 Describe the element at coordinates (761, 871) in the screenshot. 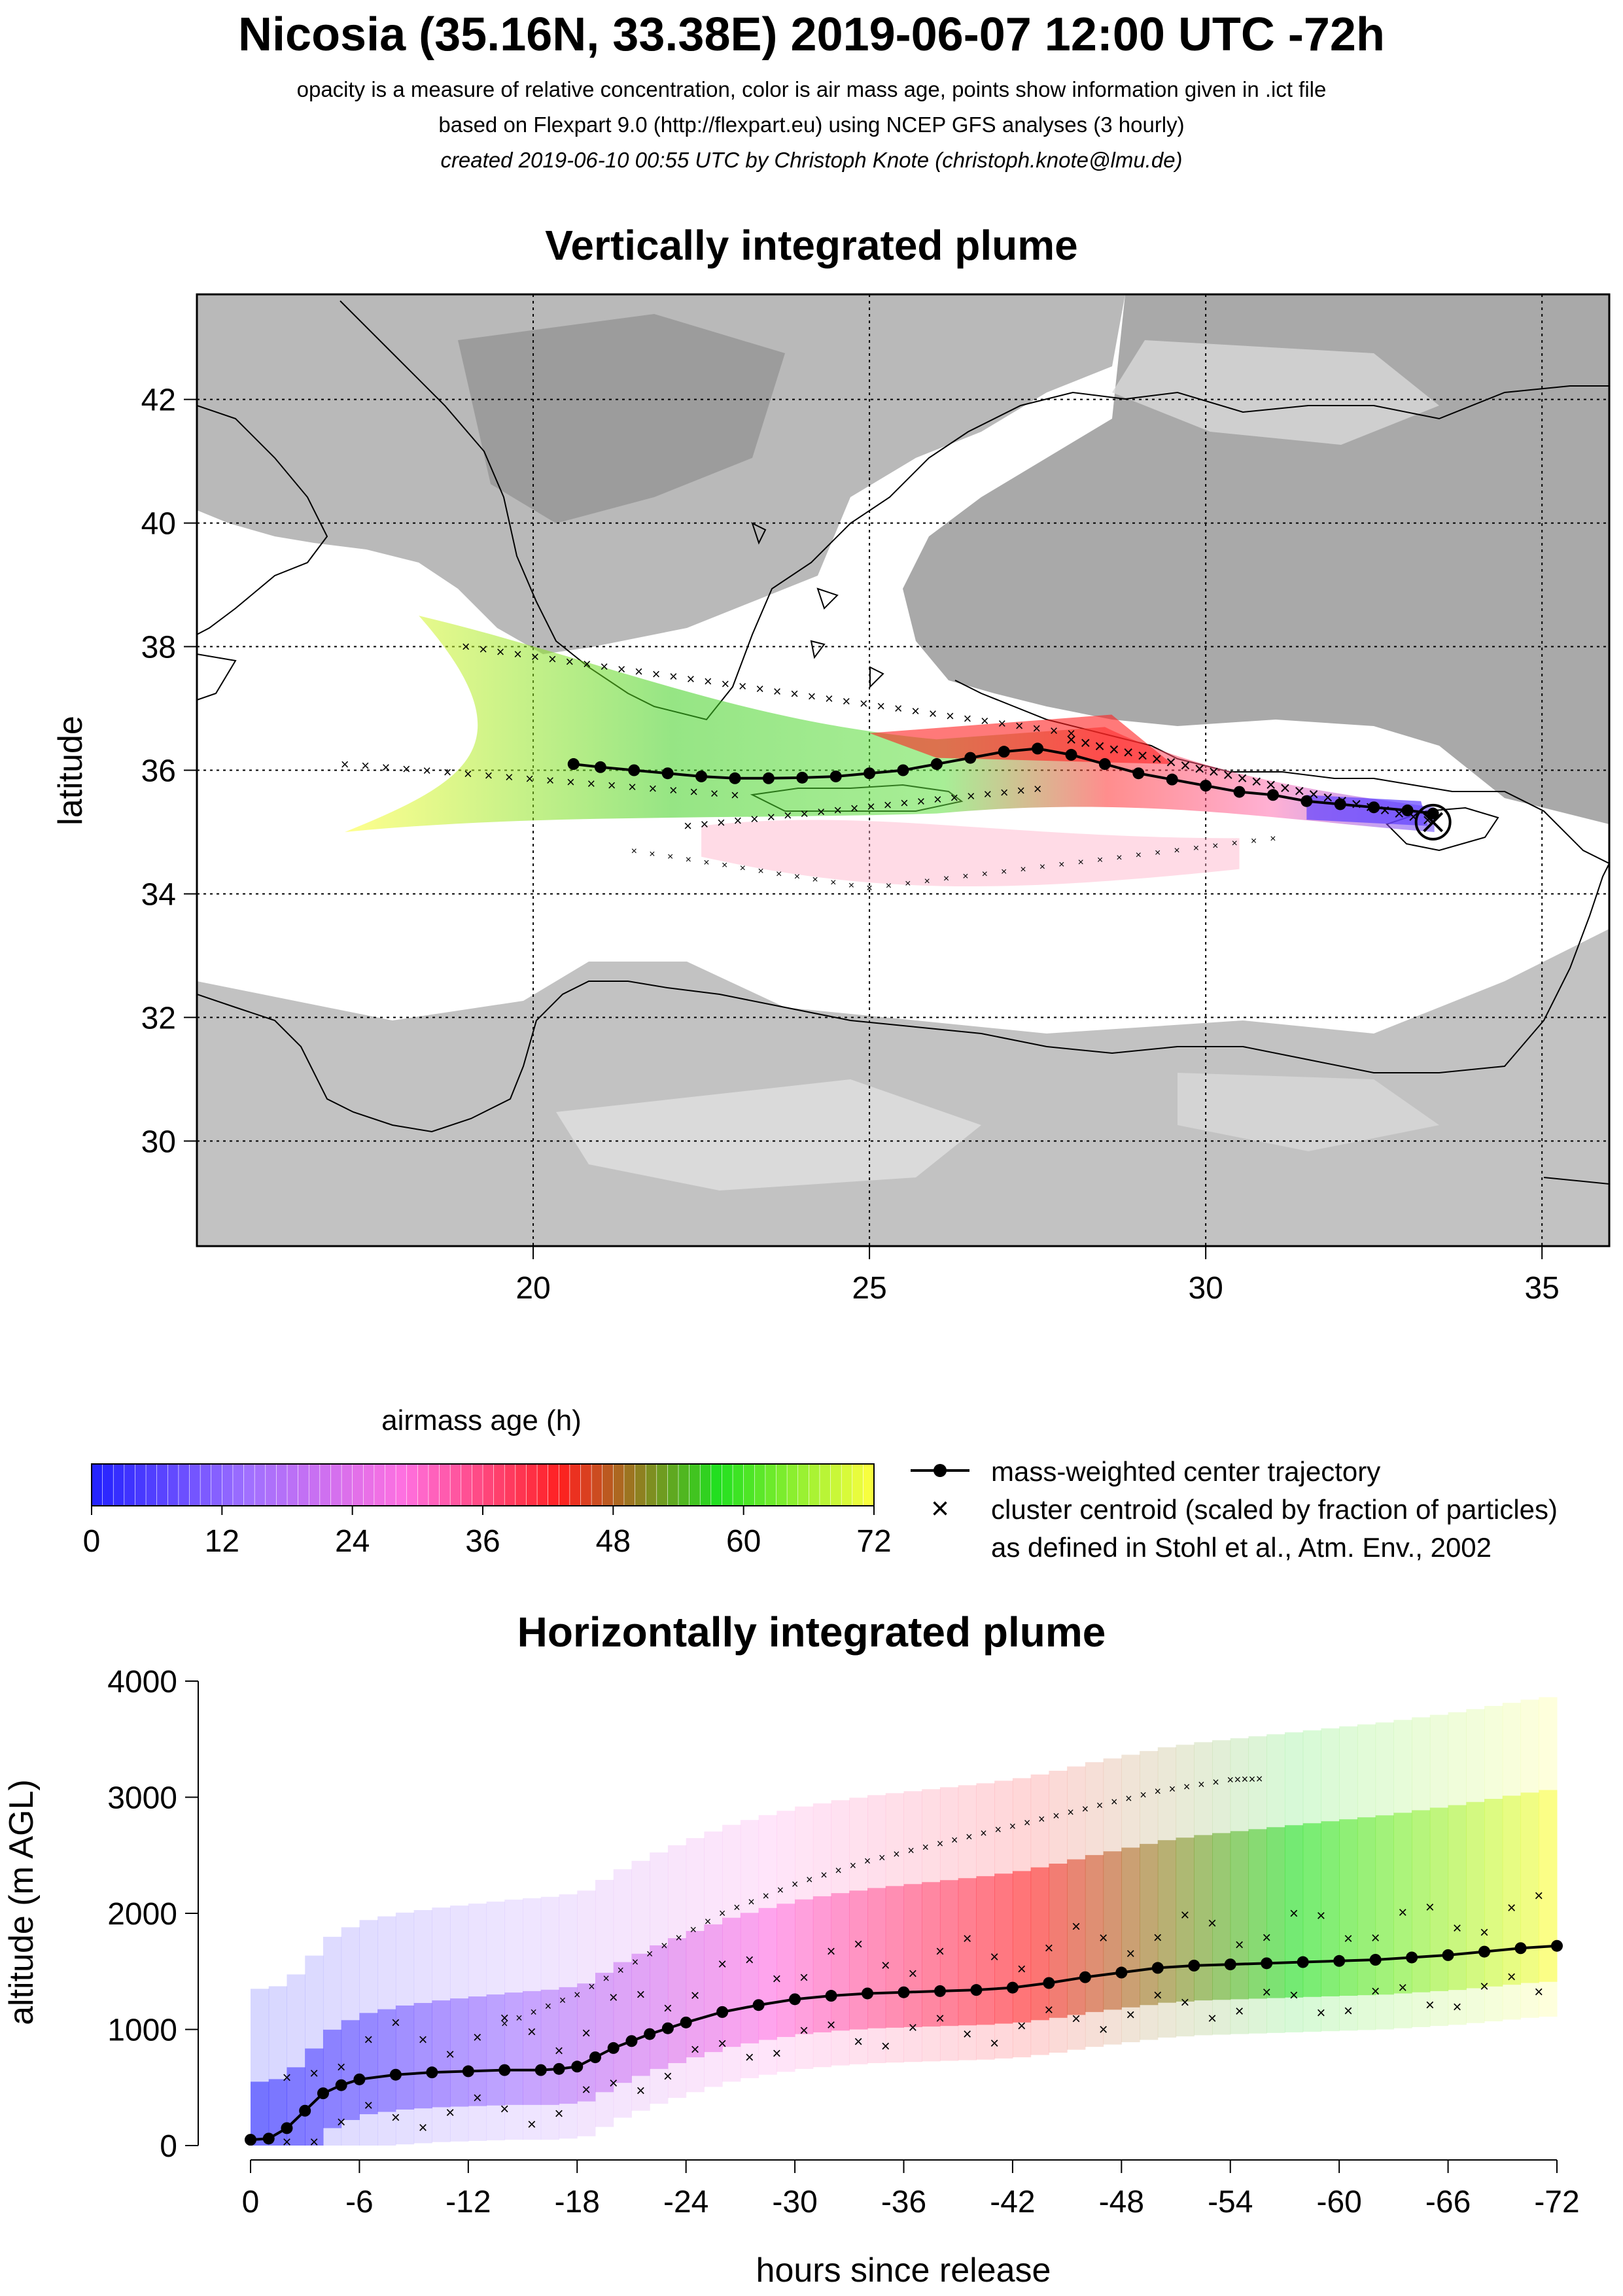

I see `map-centroid-south: ×` at that location.